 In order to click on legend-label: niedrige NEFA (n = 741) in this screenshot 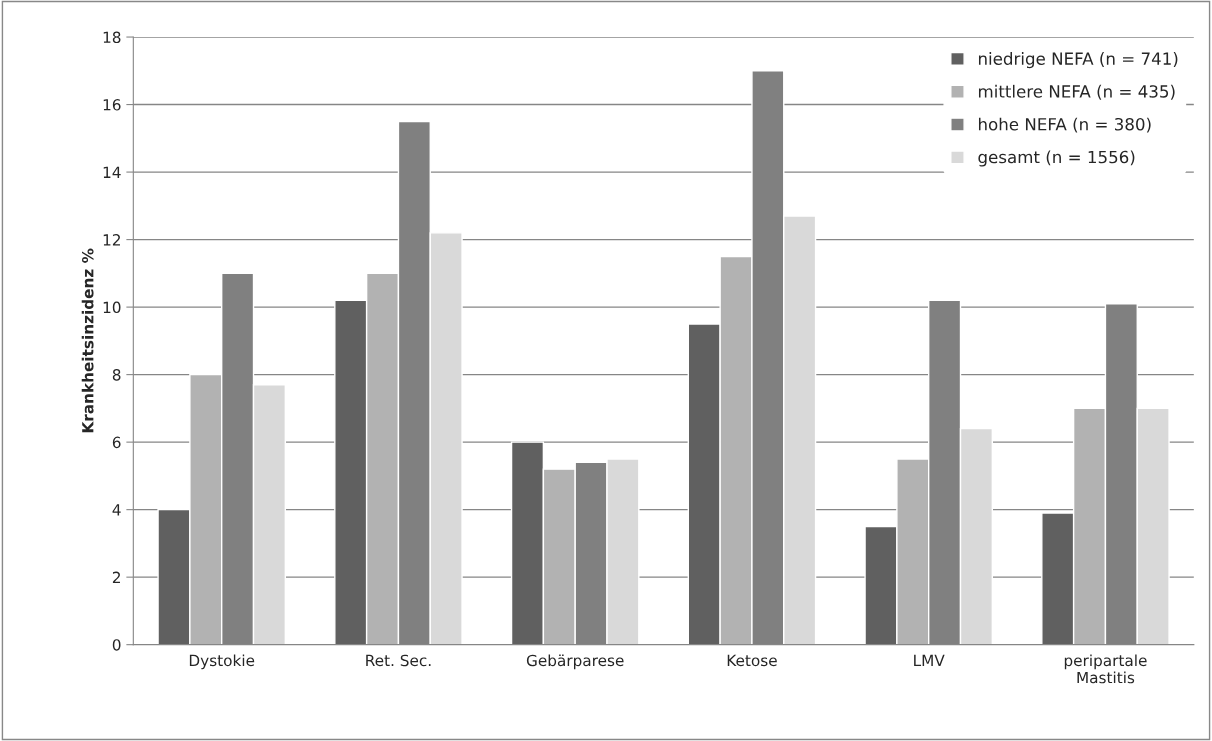, I will do `click(1078, 60)`.